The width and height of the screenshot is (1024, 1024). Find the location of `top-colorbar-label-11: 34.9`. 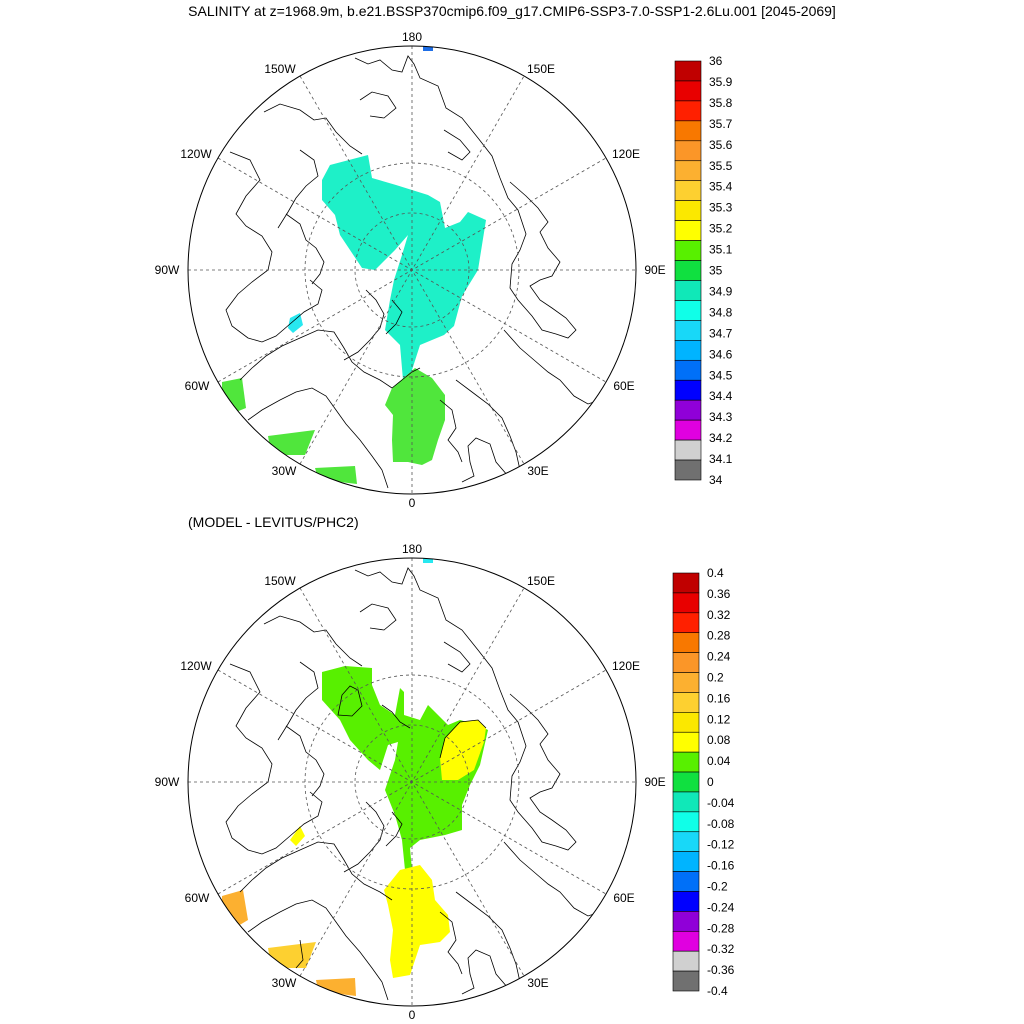

top-colorbar-label-11: 34.9 is located at coordinates (721, 291).